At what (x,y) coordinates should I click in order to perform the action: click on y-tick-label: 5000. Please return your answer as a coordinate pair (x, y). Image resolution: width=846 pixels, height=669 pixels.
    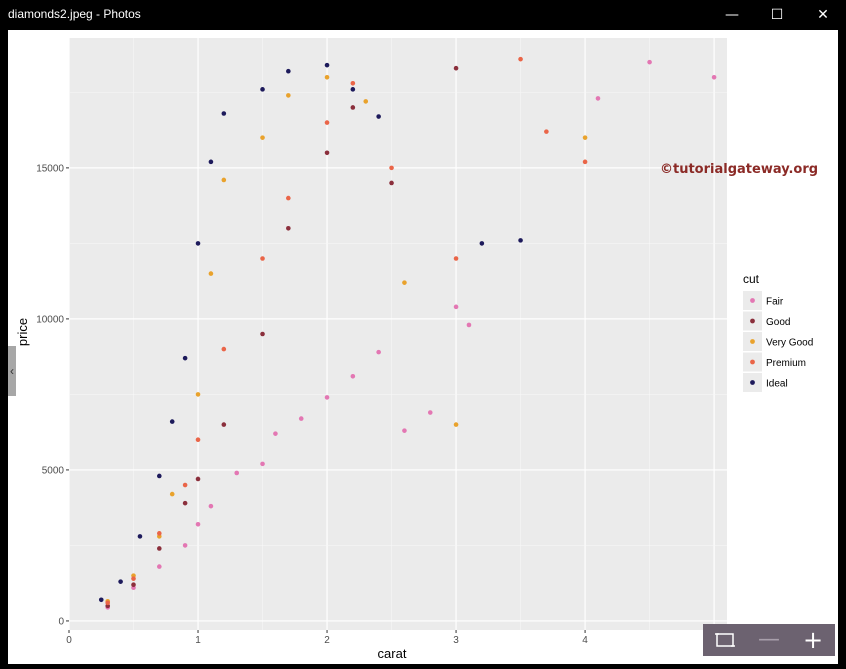
    Looking at the image, I should click on (53, 470).